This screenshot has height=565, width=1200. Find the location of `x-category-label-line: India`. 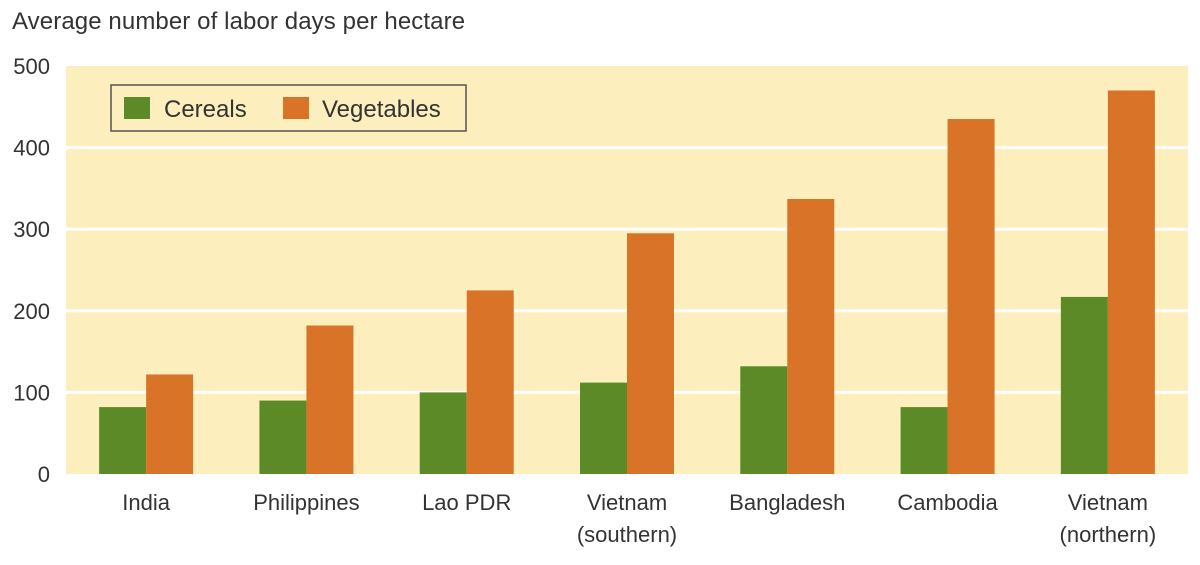

x-category-label-line: India is located at coordinates (146, 502).